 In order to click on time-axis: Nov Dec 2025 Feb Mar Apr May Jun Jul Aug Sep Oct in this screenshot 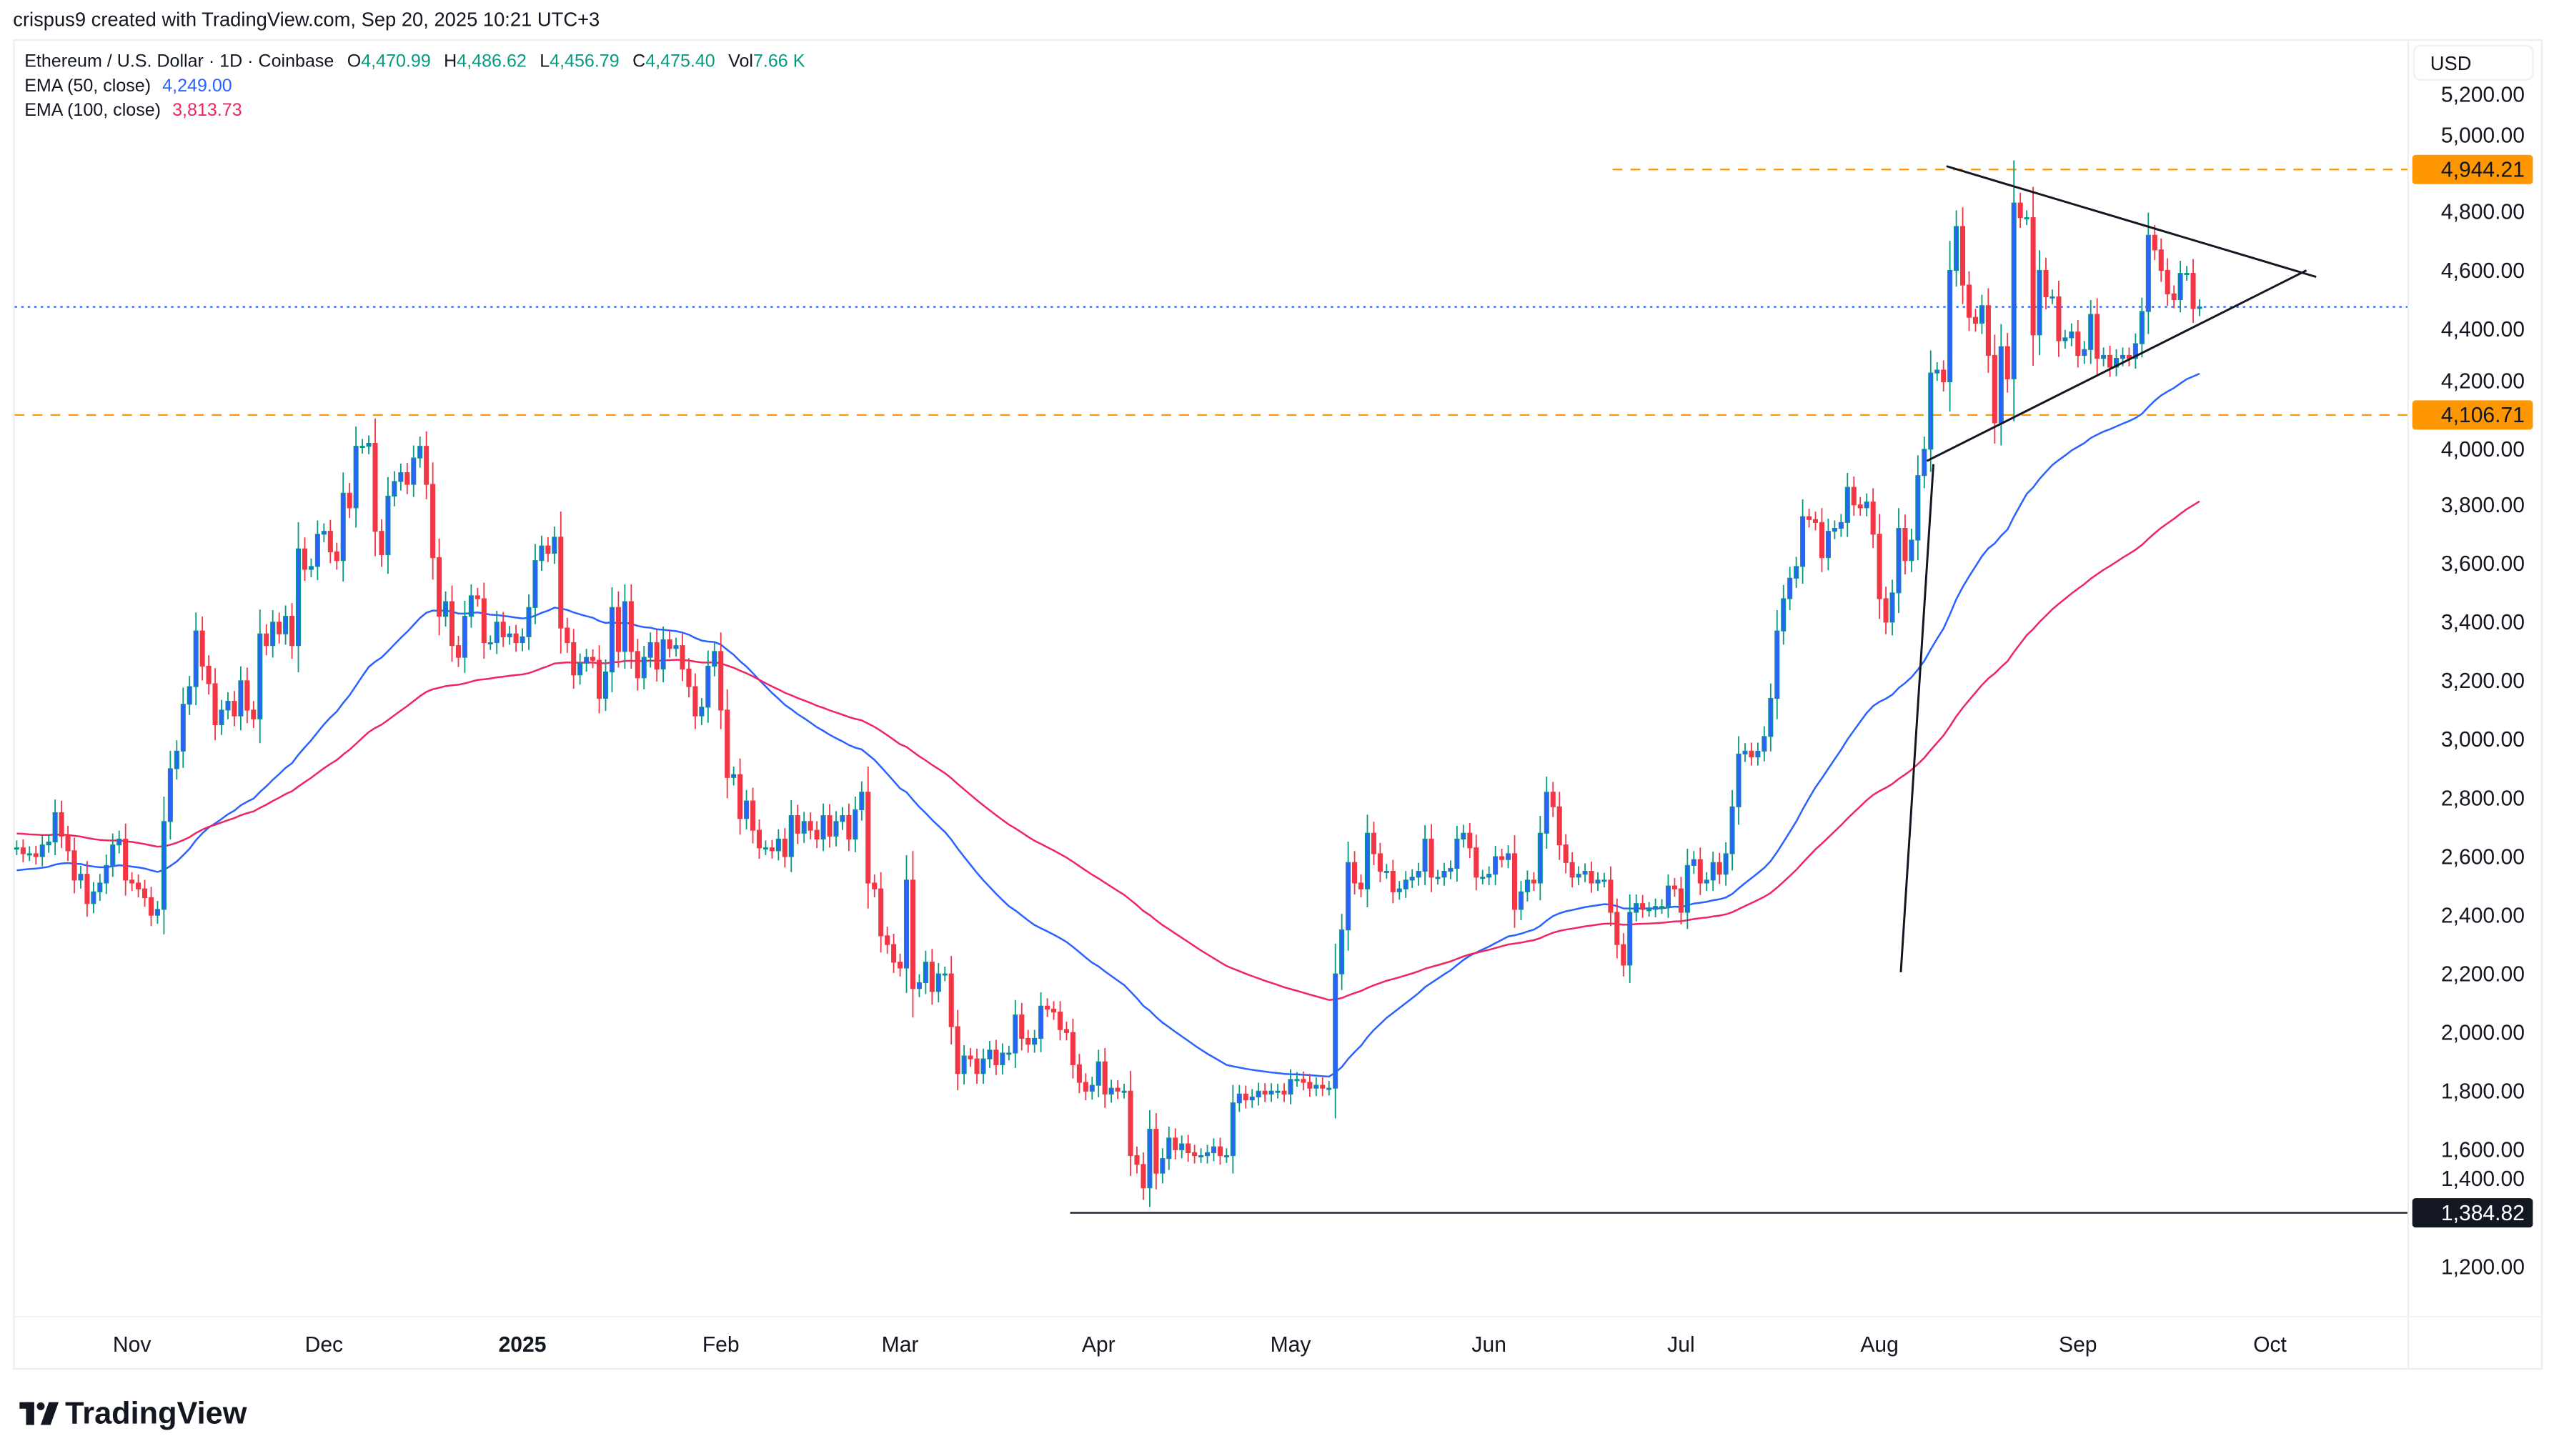, I will do `click(1200, 1345)`.